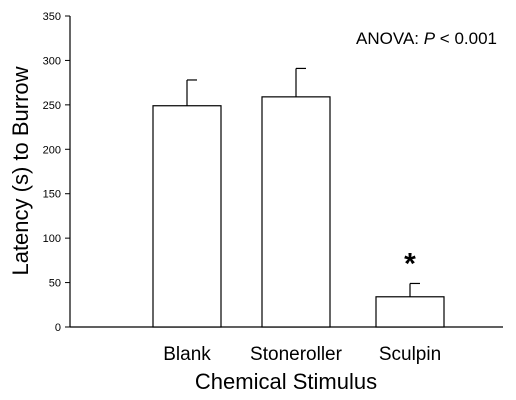  What do you see at coordinates (466, 38) in the screenshot?
I see `anova-suffix: < 0.001` at bounding box center [466, 38].